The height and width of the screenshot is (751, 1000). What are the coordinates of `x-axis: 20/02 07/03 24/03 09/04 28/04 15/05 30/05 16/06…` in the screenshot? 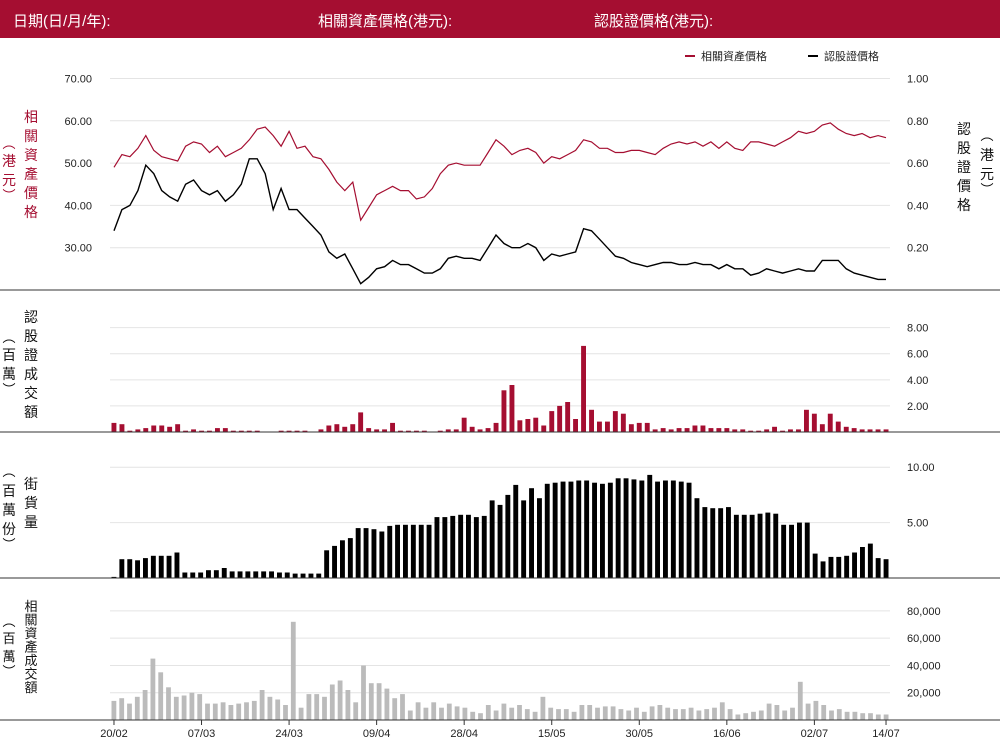 It's located at (500, 730).